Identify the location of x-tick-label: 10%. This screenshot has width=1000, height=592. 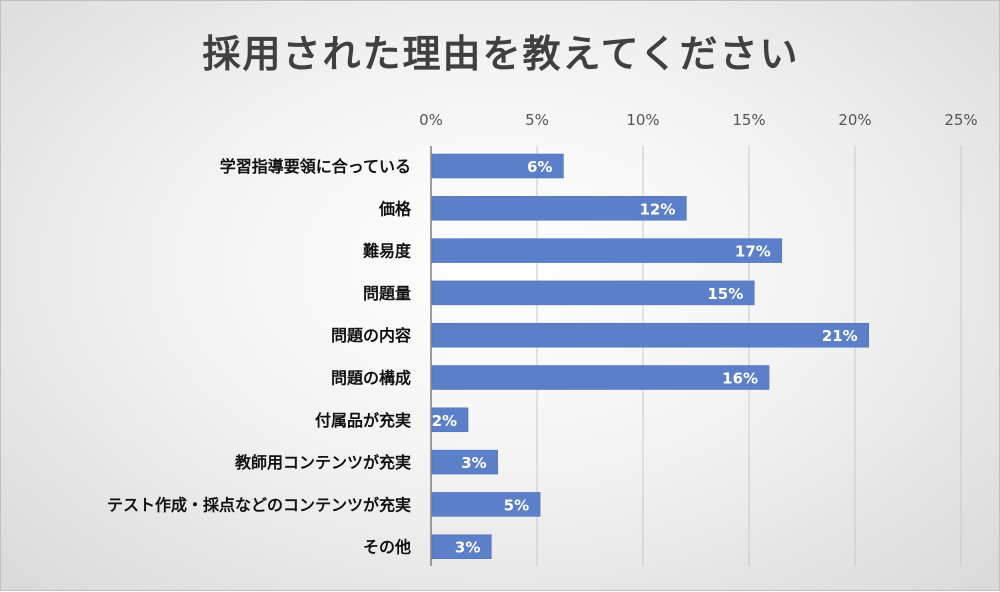
(642, 120).